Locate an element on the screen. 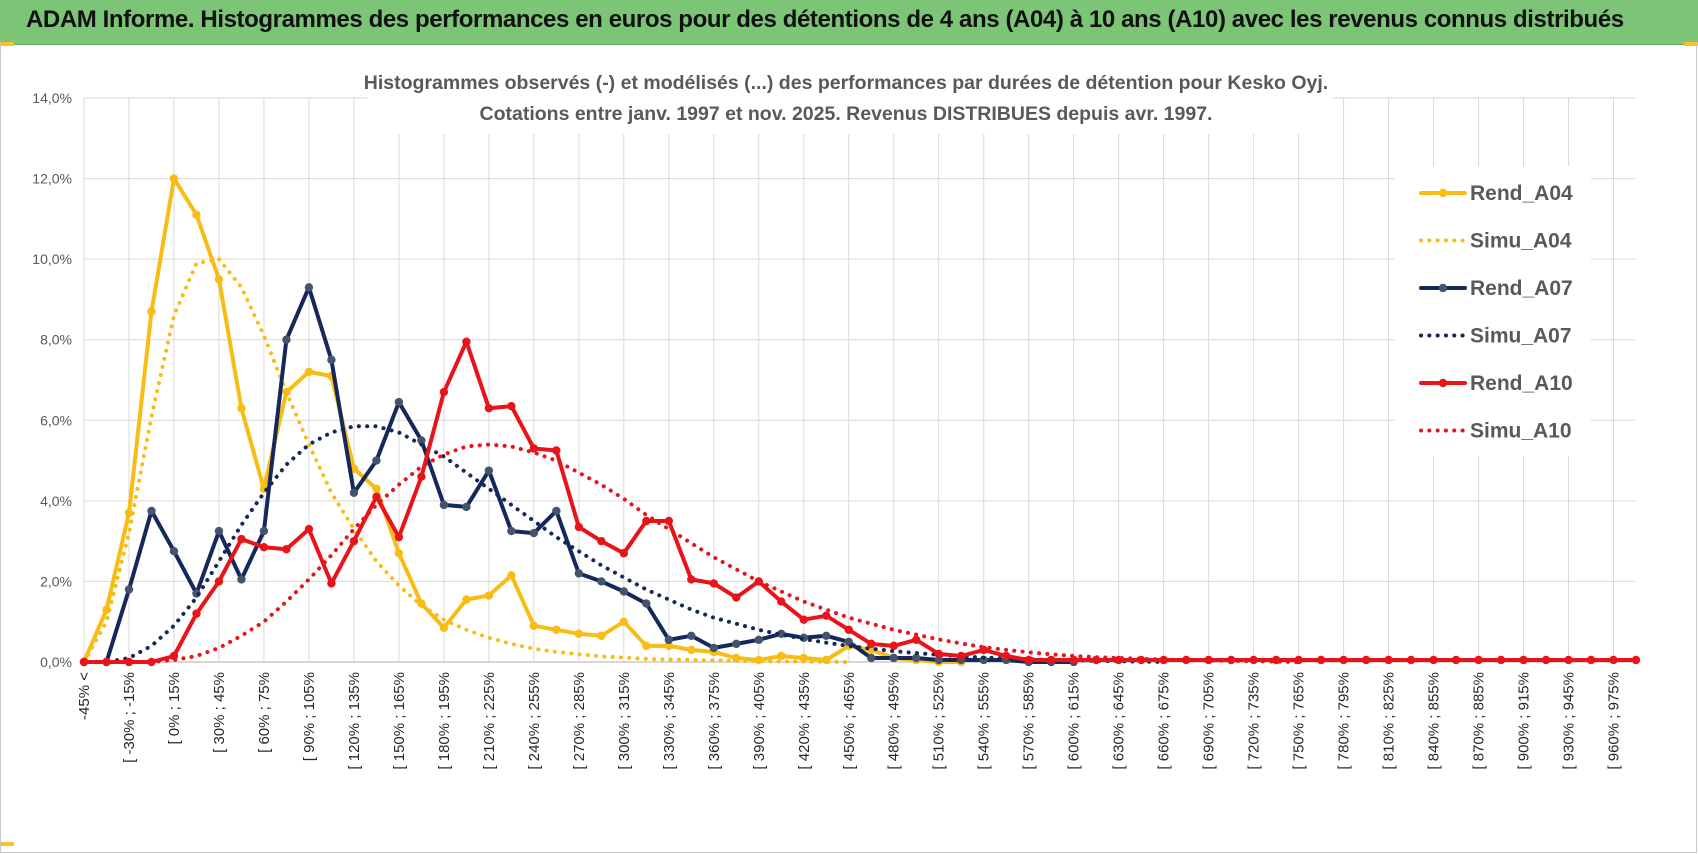 This screenshot has height=854, width=1698. x-tick-label: [ 600% ; 615% is located at coordinates (1074, 721).